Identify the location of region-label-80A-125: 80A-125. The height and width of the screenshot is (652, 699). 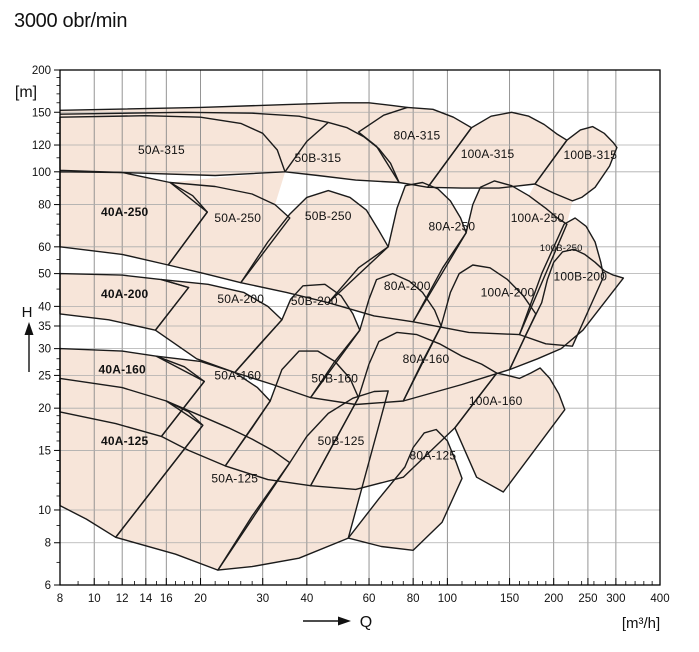
(433, 455).